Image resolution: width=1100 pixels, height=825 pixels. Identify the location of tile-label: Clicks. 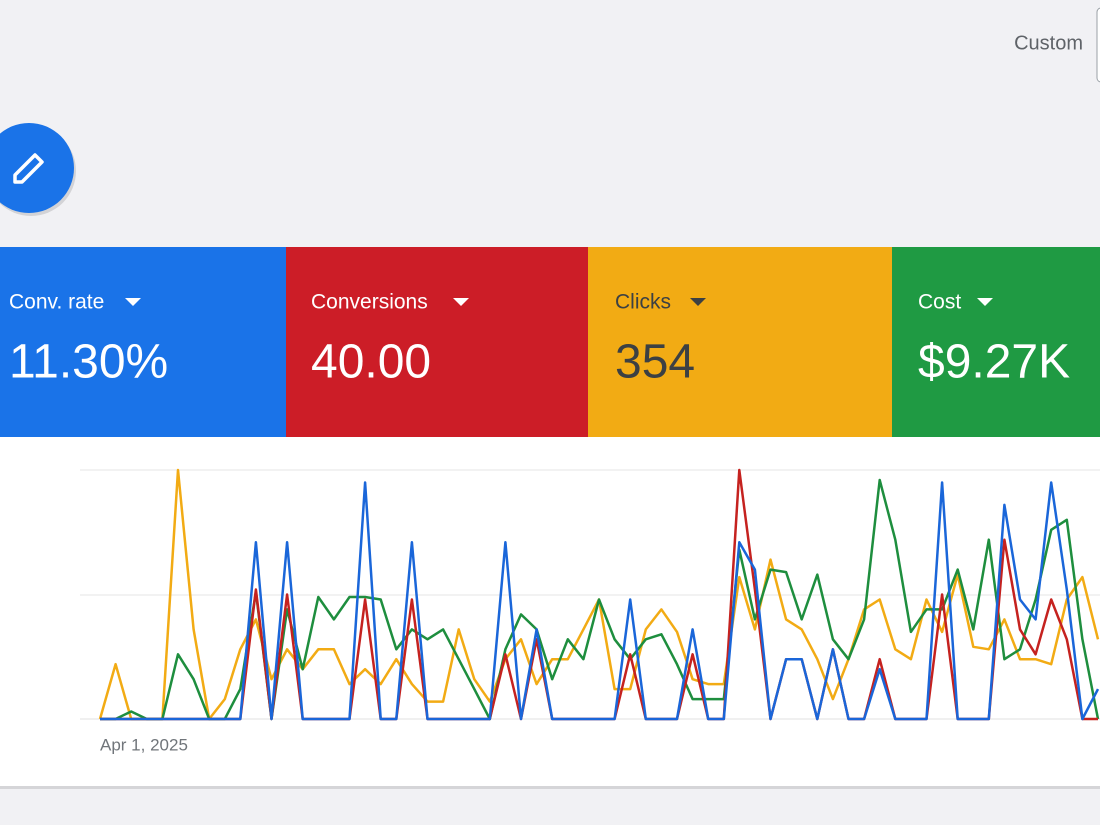
(643, 302).